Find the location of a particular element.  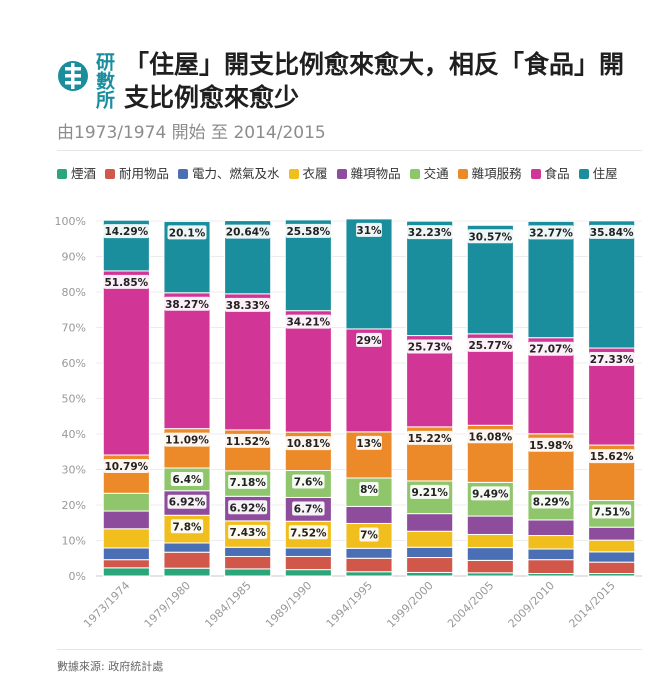

x-tick-label: 1973/1974 is located at coordinates (106, 604).